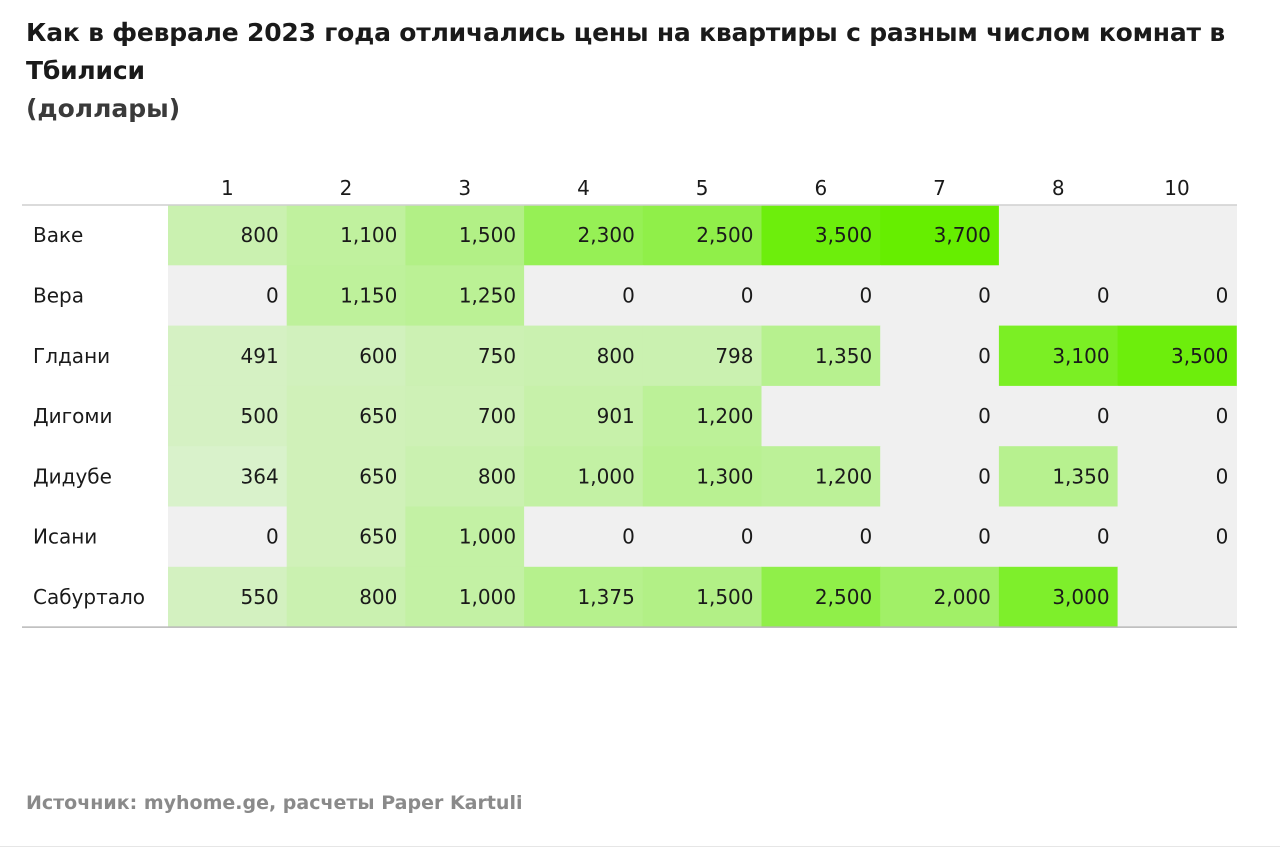  What do you see at coordinates (497, 356) in the screenshot?
I see `cell-value: 750` at bounding box center [497, 356].